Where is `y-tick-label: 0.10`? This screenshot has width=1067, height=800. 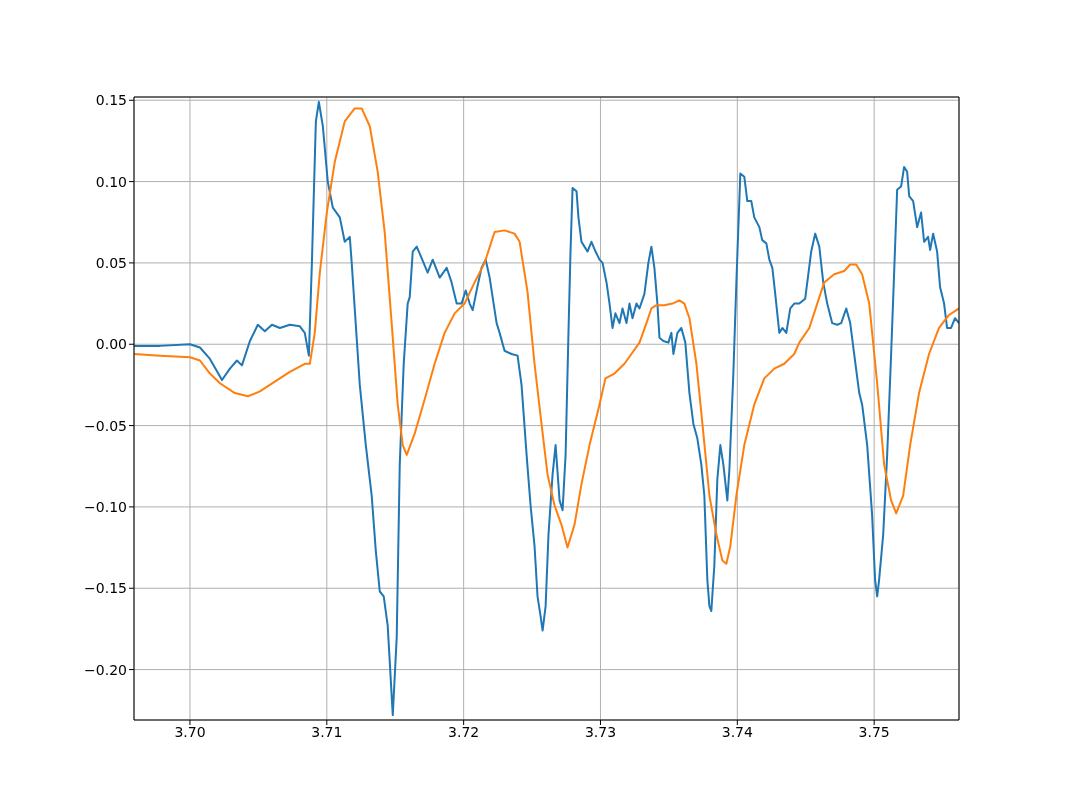
y-tick-label: 0.10 is located at coordinates (111, 181).